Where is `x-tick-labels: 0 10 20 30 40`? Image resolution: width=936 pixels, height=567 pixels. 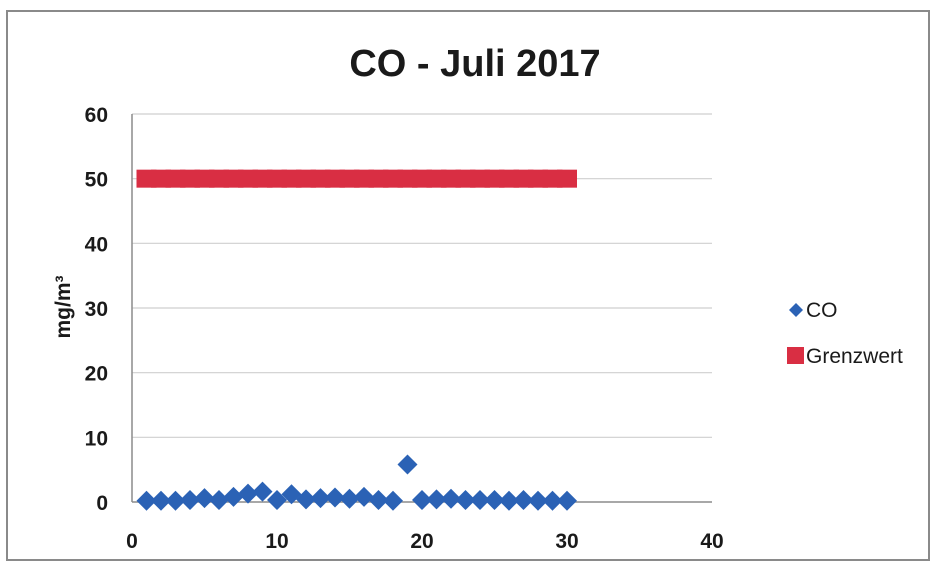 x-tick-labels: 0 10 20 30 40 is located at coordinates (425, 541).